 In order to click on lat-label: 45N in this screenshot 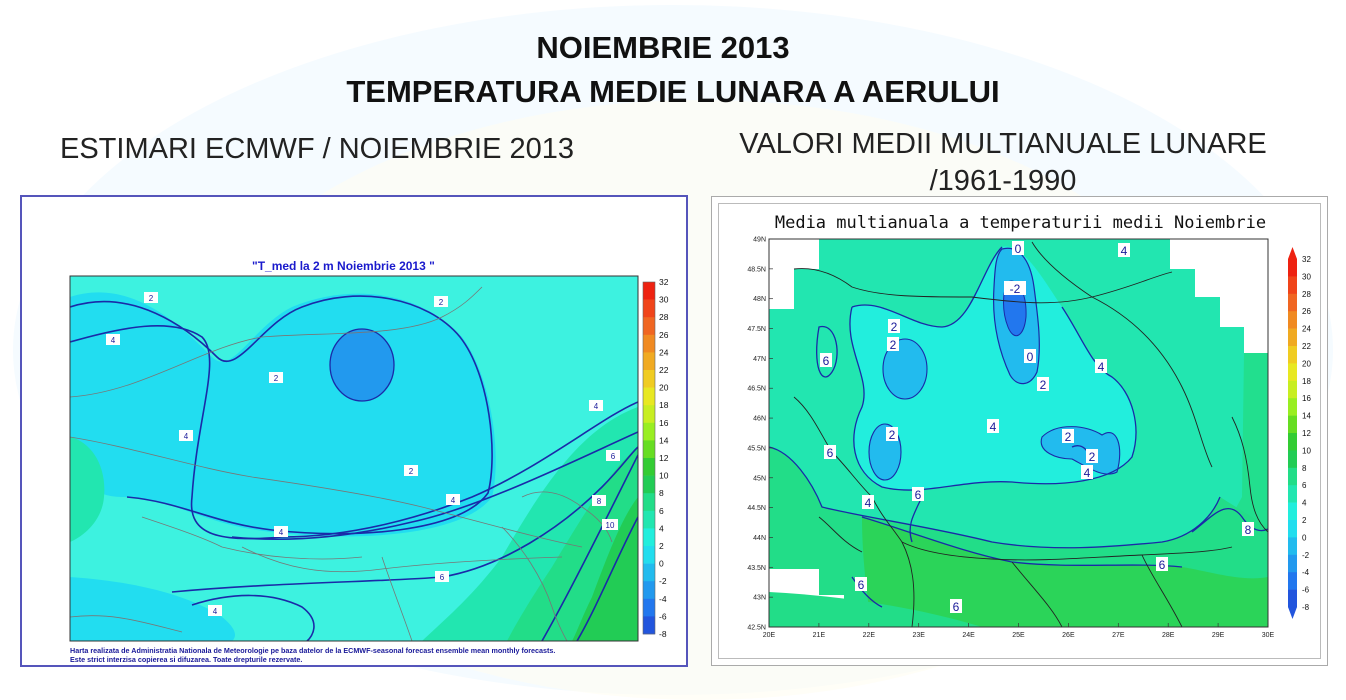, I will do `click(759, 478)`.